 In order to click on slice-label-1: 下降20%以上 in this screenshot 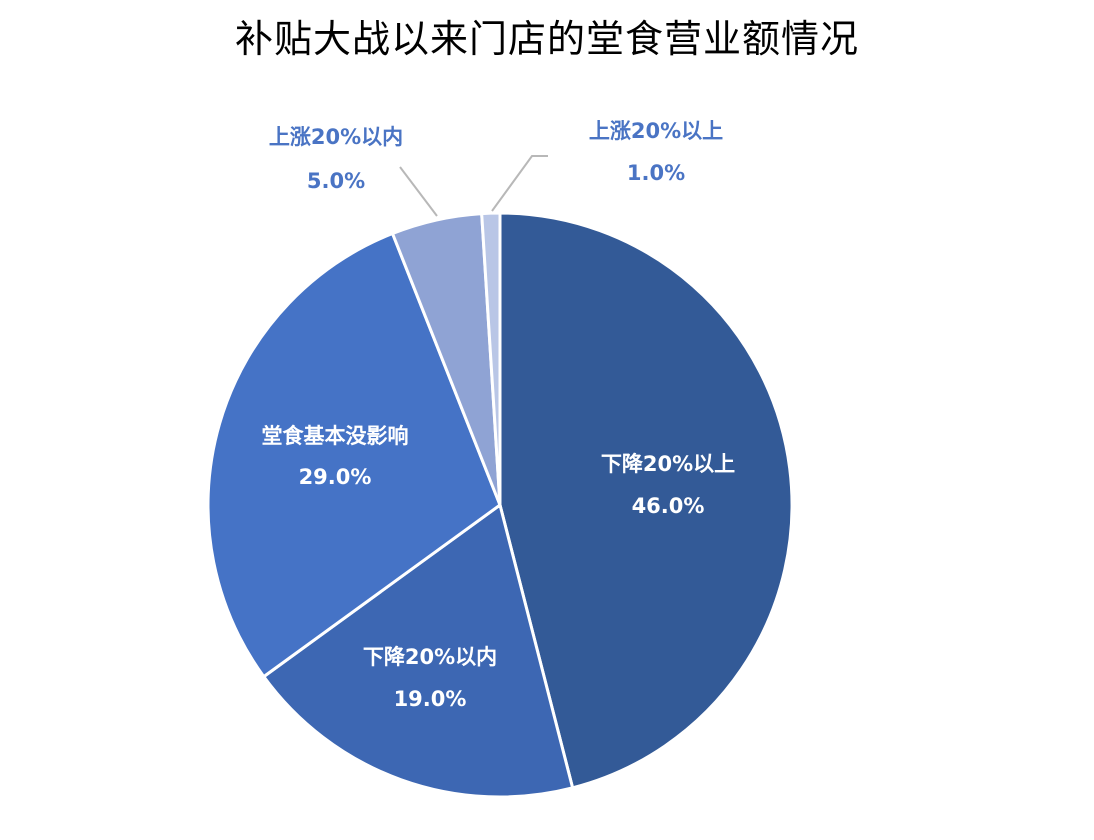, I will do `click(668, 464)`.